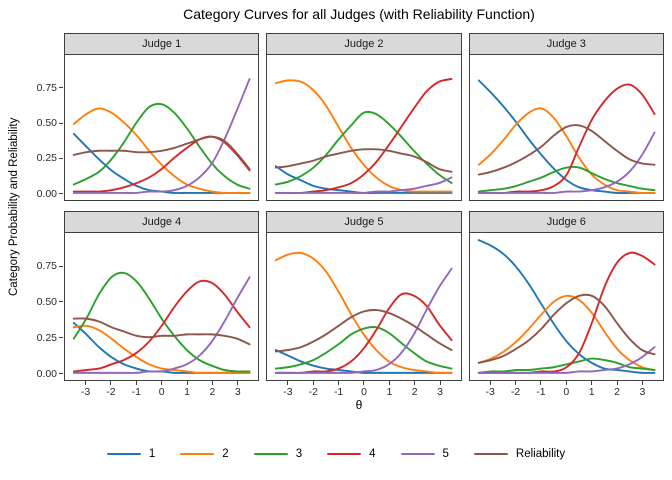 This screenshot has height=480, width=672. I want to click on y-tick-label: 0.00, so click(46, 373).